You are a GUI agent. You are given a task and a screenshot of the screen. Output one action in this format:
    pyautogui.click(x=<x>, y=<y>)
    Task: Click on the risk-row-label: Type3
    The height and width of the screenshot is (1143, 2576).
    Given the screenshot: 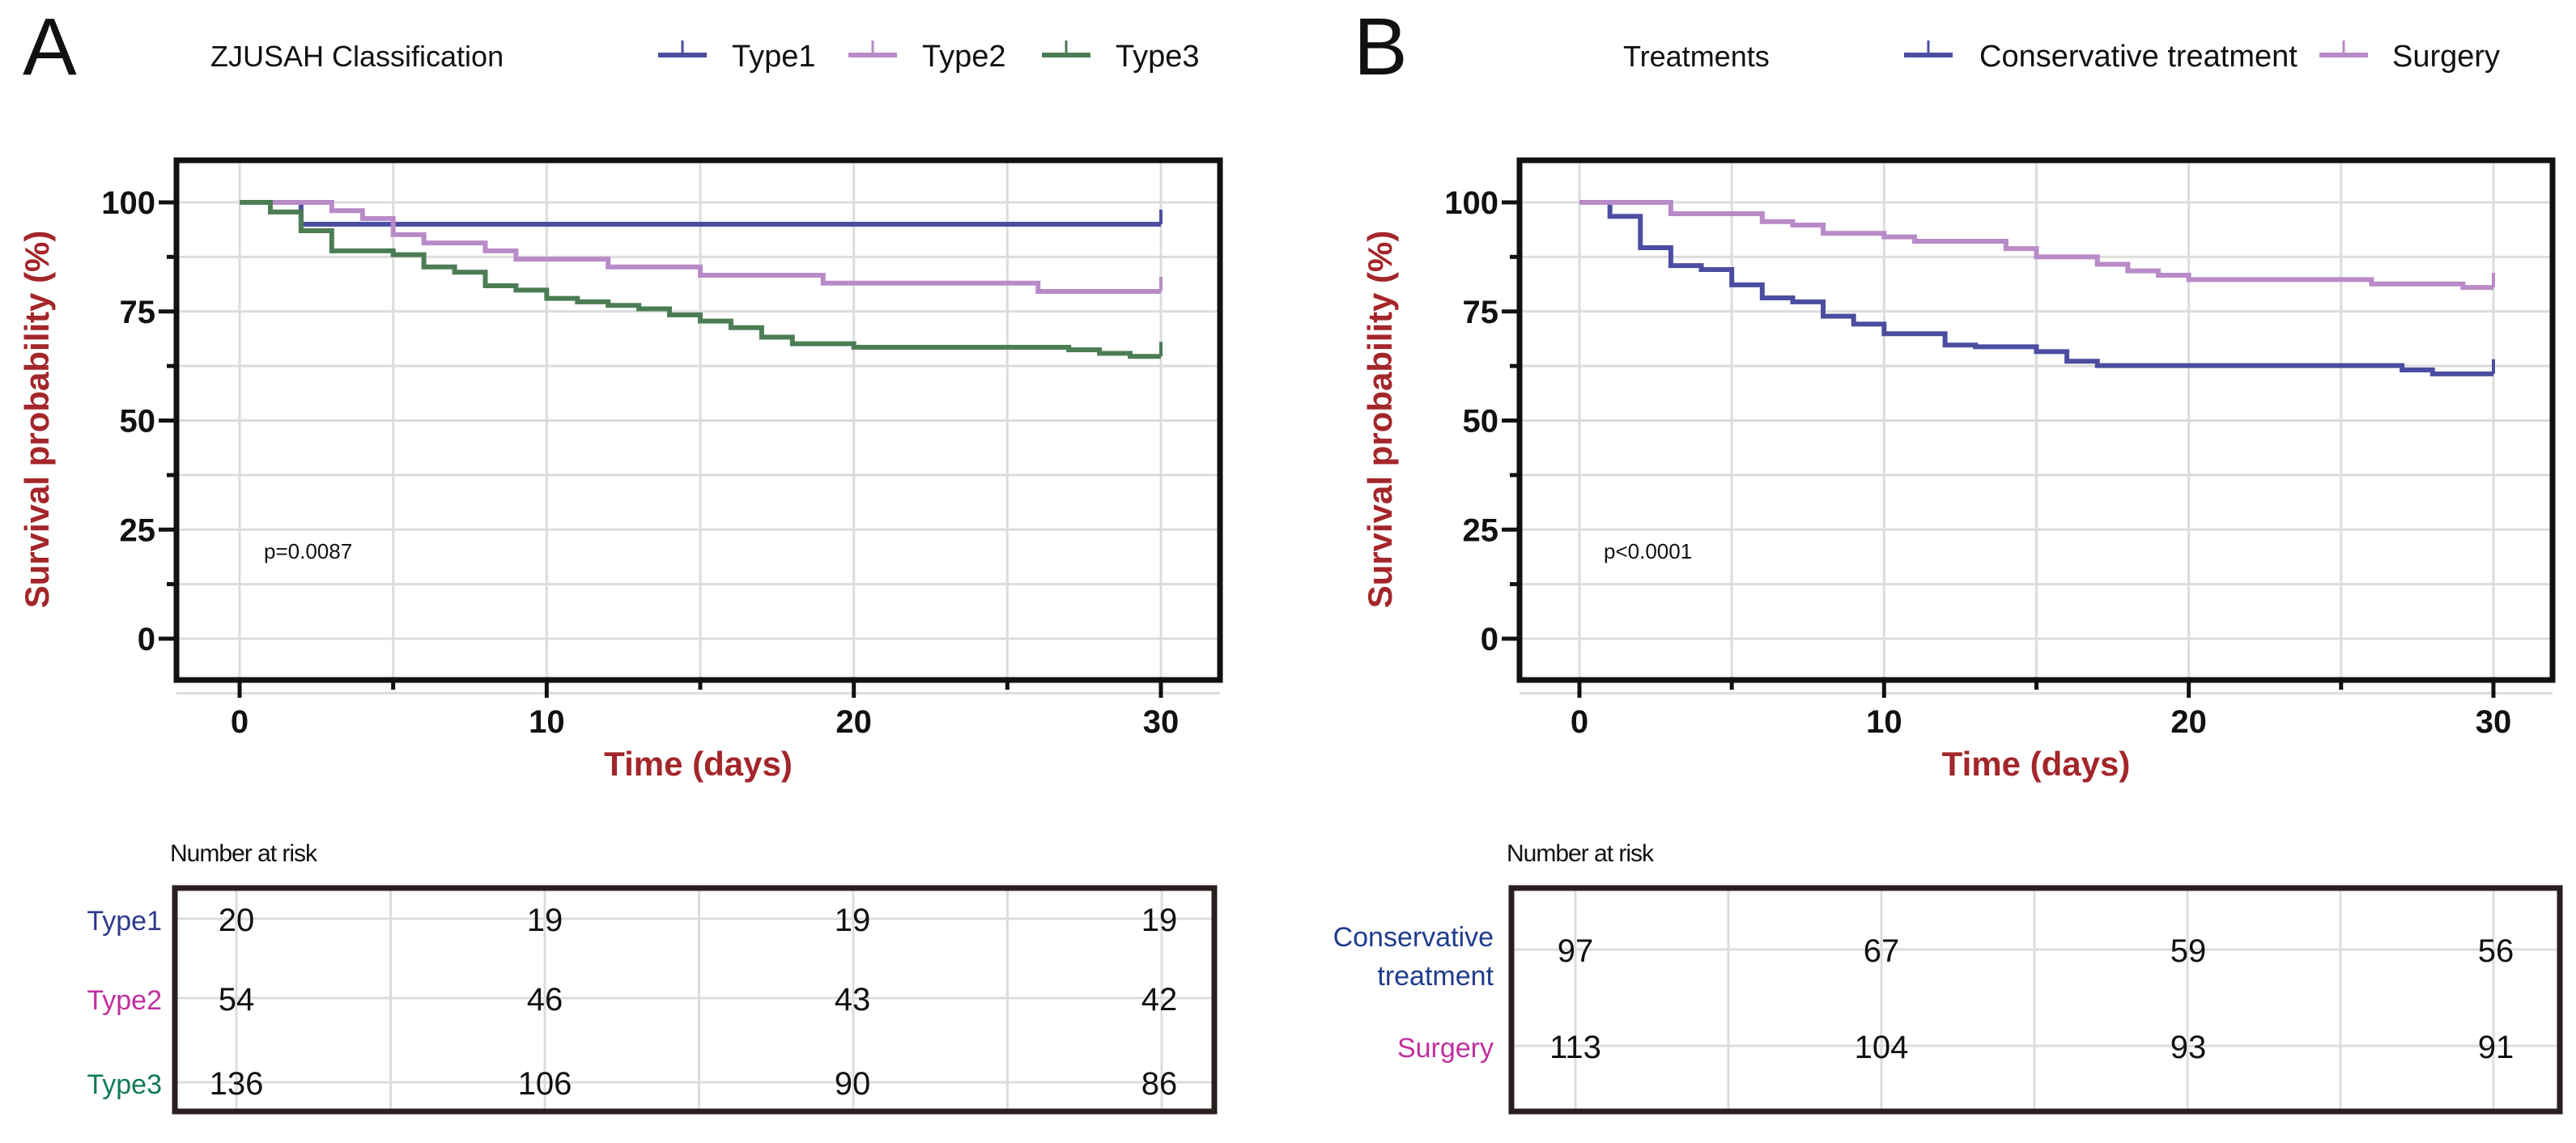 What is the action you would take?
    pyautogui.click(x=124, y=1085)
    